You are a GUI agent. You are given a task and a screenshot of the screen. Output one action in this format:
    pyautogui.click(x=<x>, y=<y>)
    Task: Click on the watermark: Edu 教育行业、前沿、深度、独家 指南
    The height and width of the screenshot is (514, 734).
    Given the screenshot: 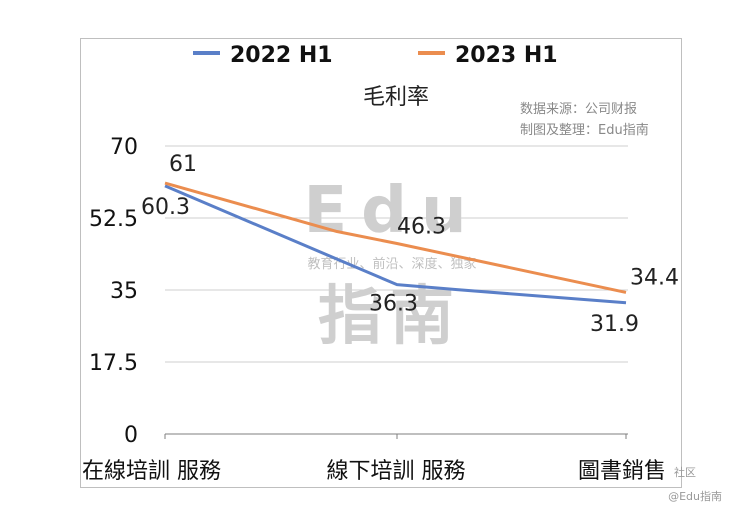 What is the action you would take?
    pyautogui.click(x=391, y=264)
    